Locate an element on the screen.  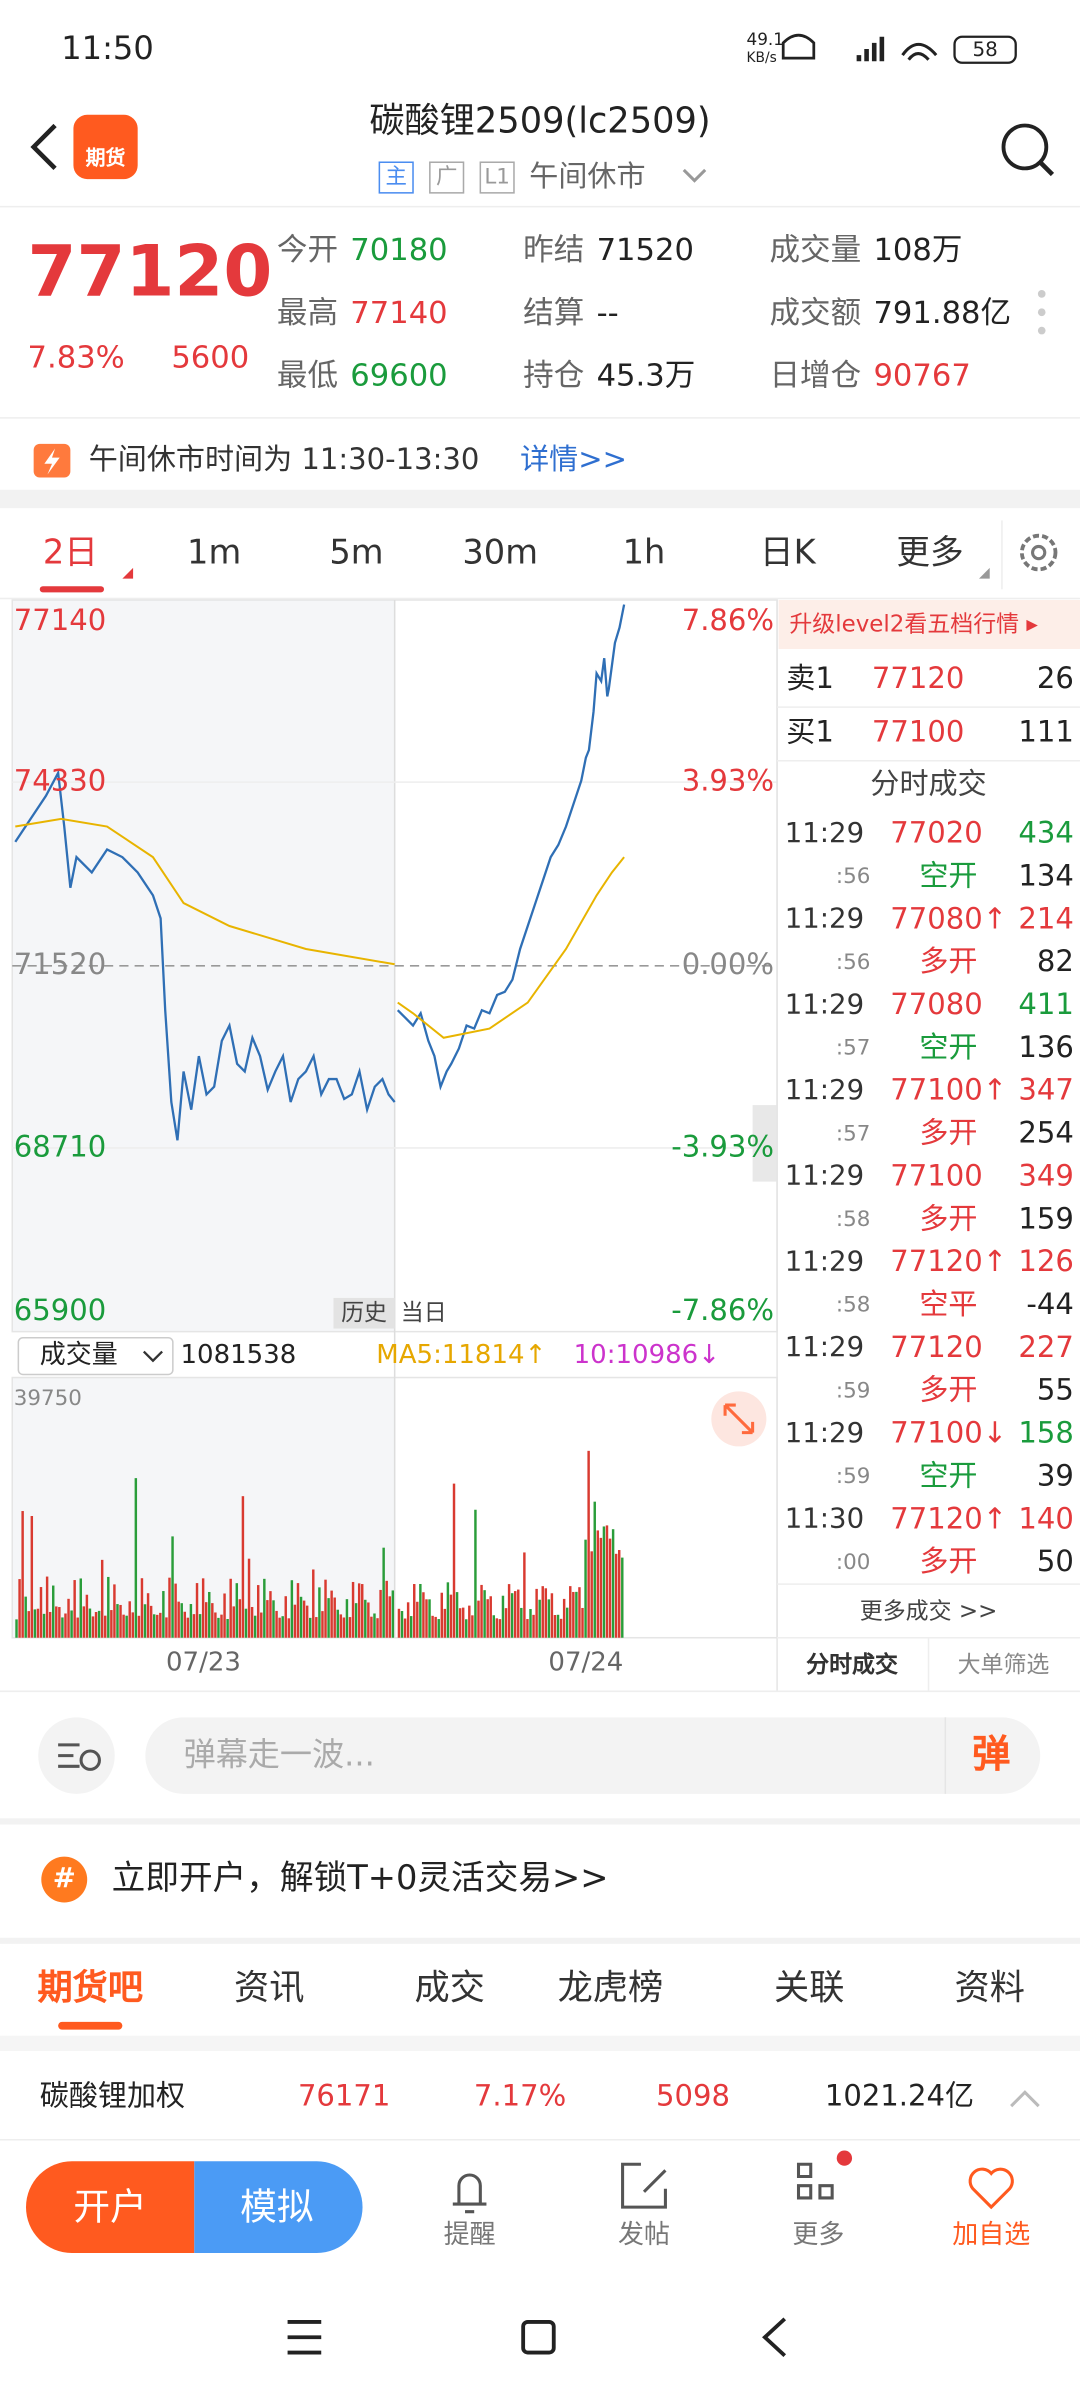
average-line is located at coordinates (205, 891).